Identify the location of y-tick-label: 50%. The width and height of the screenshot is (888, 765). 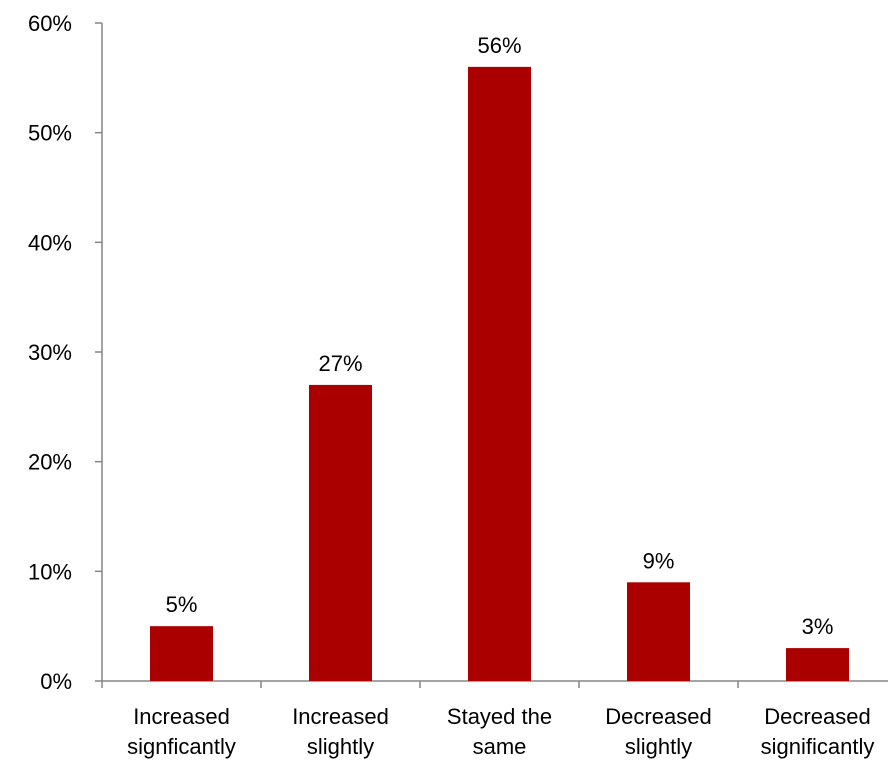
(50, 133).